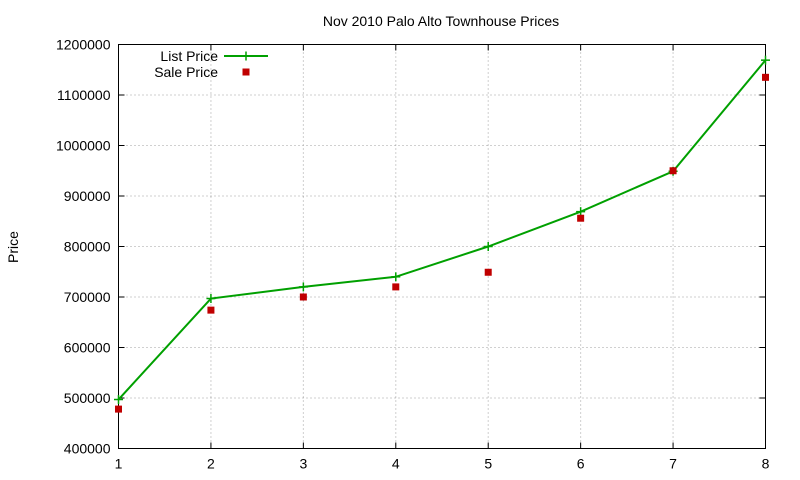  Describe the element at coordinates (673, 464) in the screenshot. I see `x-tick-label: 7` at that location.